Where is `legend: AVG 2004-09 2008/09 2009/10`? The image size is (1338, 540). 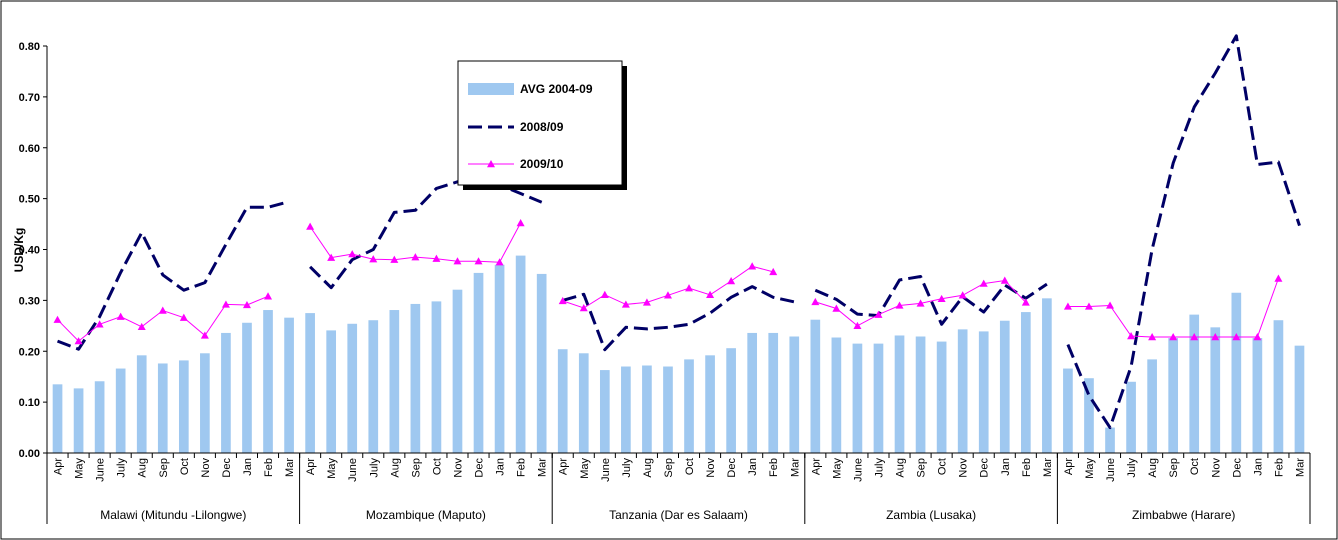 legend: AVG 2004-09 2008/09 2009/10 is located at coordinates (542, 125).